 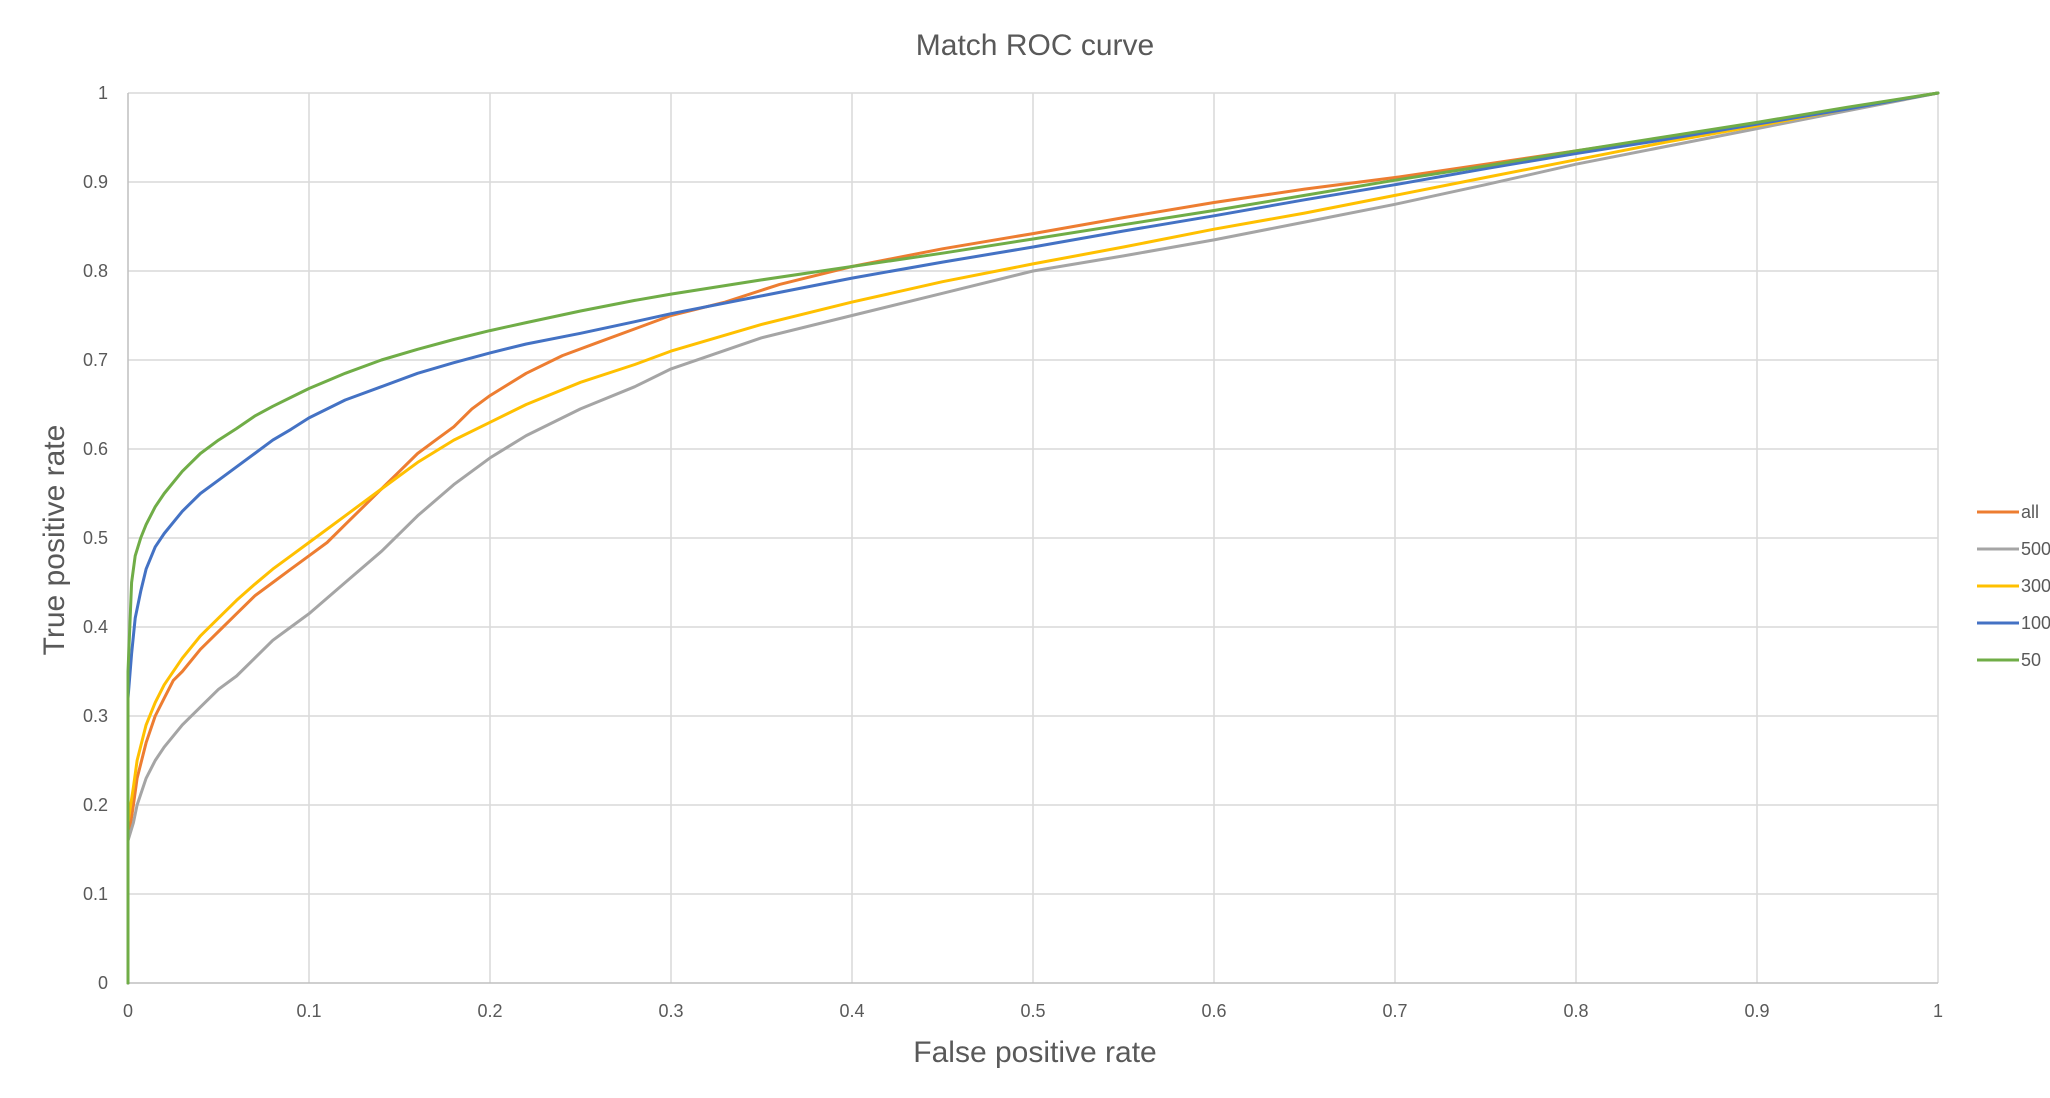 What do you see at coordinates (489, 1011) in the screenshot?
I see `x-tick-label: 0.2` at bounding box center [489, 1011].